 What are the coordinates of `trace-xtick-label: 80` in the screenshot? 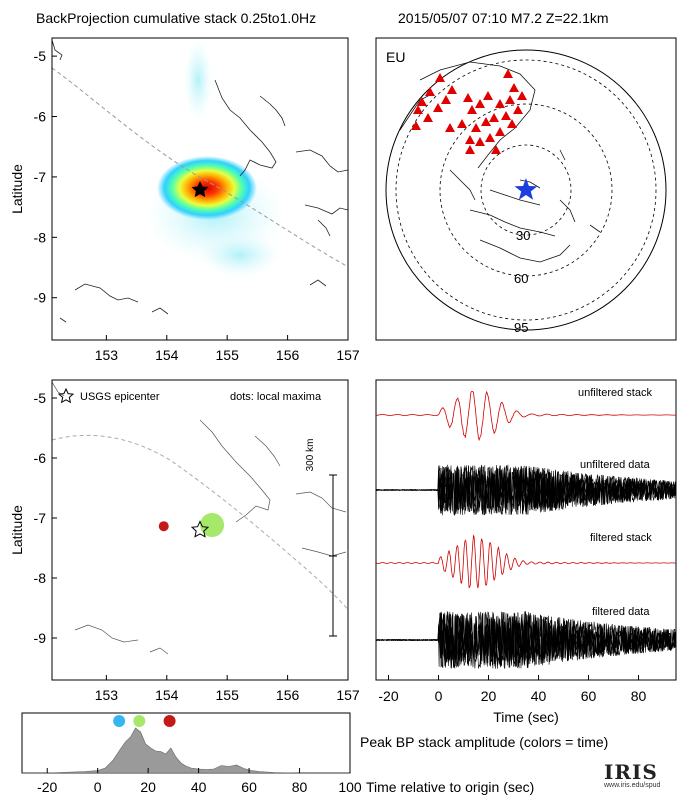 It's located at (639, 696).